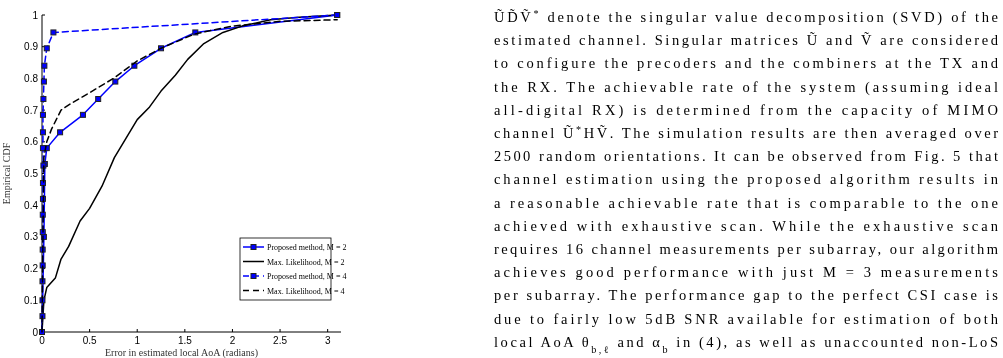 The image size is (1003, 358). Describe the element at coordinates (746, 16) in the screenshot. I see `text: ŨD̃Ṽ$^{*}$ denote the singular value decomposition (SVD) of the` at that location.